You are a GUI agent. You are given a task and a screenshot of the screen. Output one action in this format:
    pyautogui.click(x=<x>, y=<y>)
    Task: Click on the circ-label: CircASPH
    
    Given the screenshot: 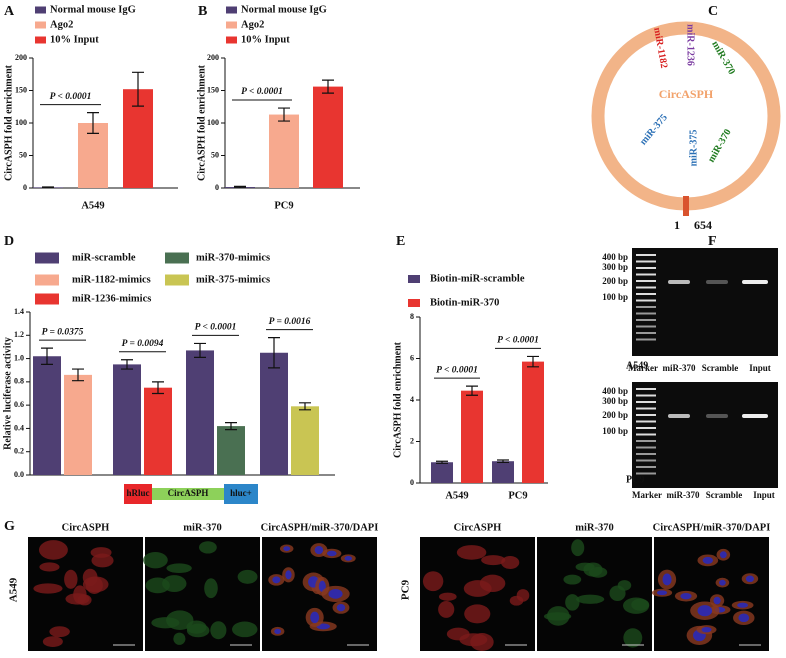 What is the action you would take?
    pyautogui.click(x=686, y=94)
    